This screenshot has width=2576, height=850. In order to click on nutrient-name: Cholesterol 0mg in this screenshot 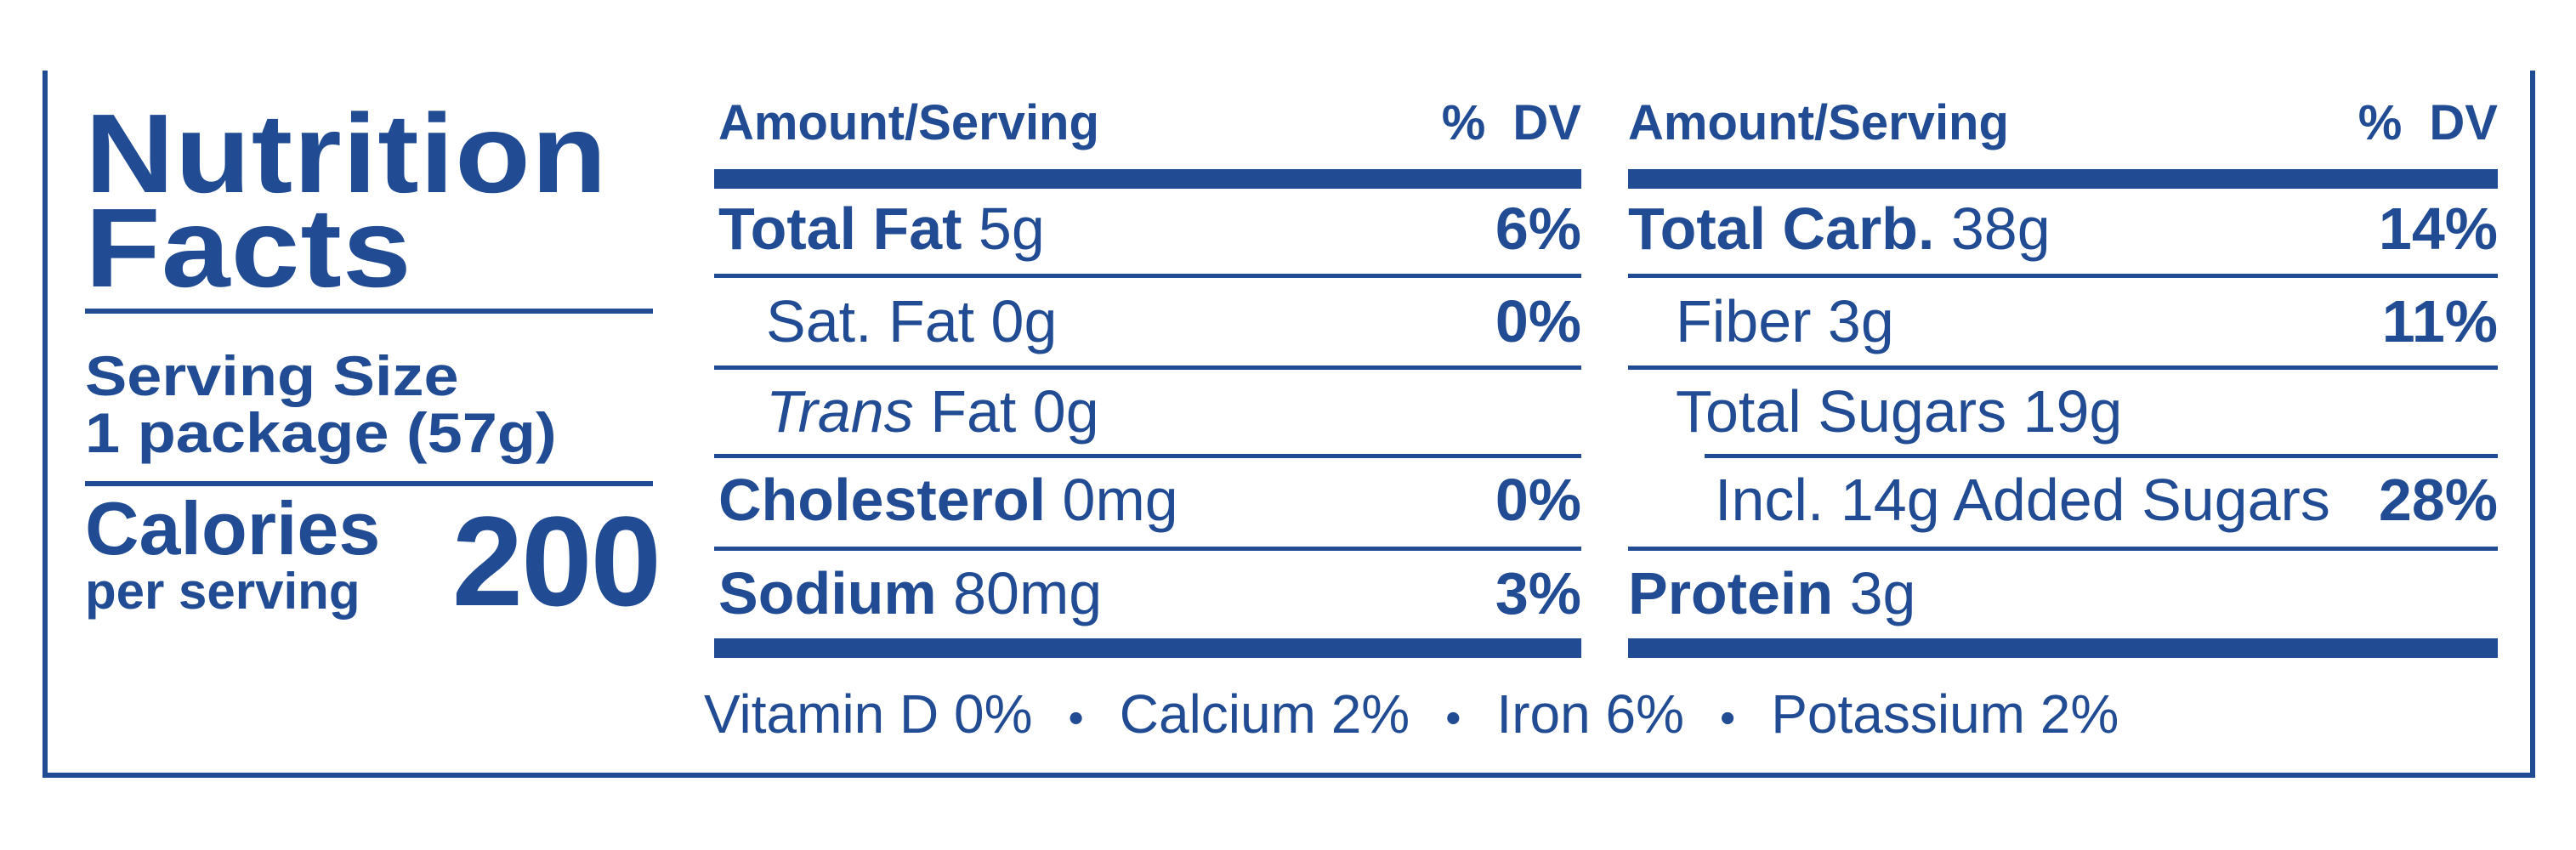, I will do `click(948, 500)`.